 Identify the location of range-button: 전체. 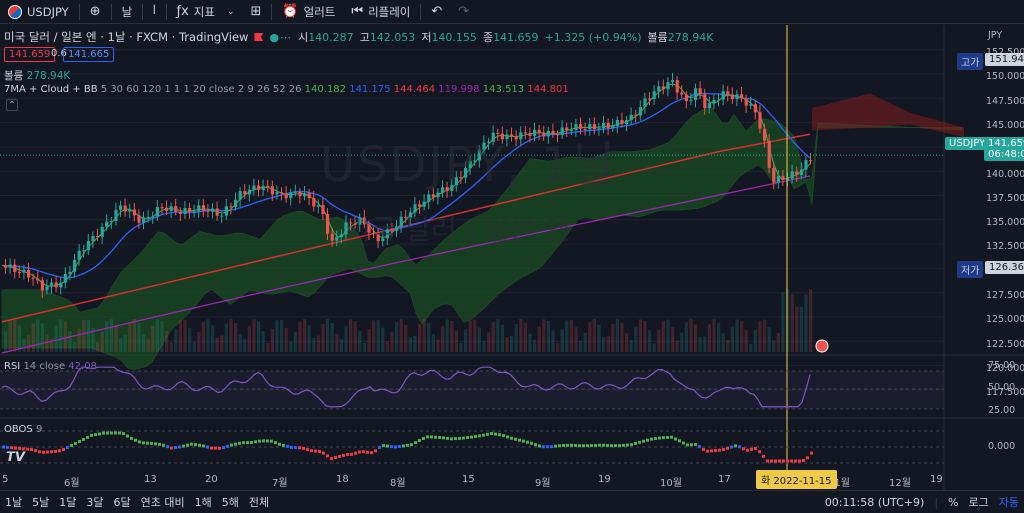
(259, 502).